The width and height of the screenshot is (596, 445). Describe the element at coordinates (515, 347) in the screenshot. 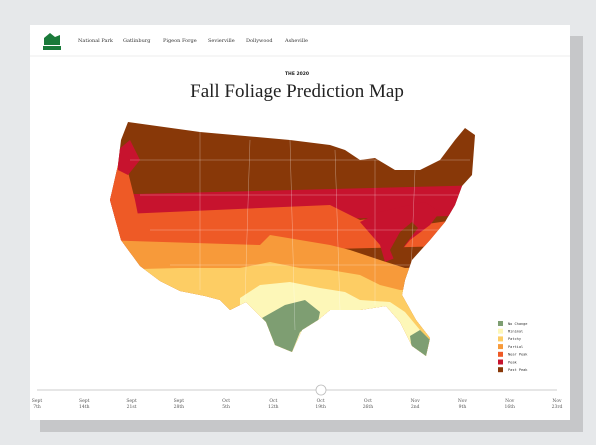

I see `legend-label: Partial` at that location.